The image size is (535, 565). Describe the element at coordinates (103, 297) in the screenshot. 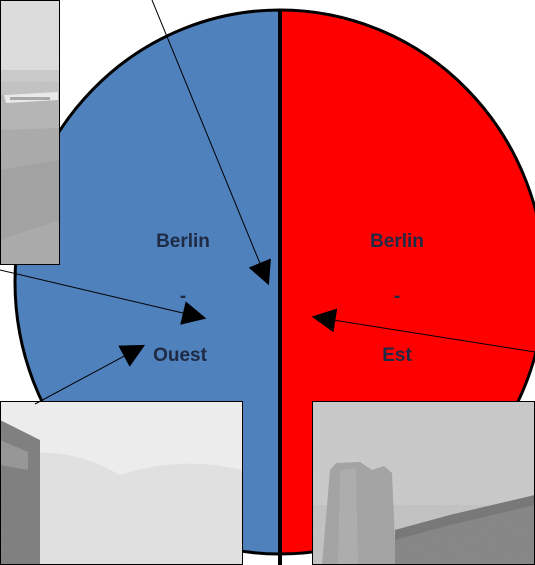

I see `arrow-airport-to-west` at that location.